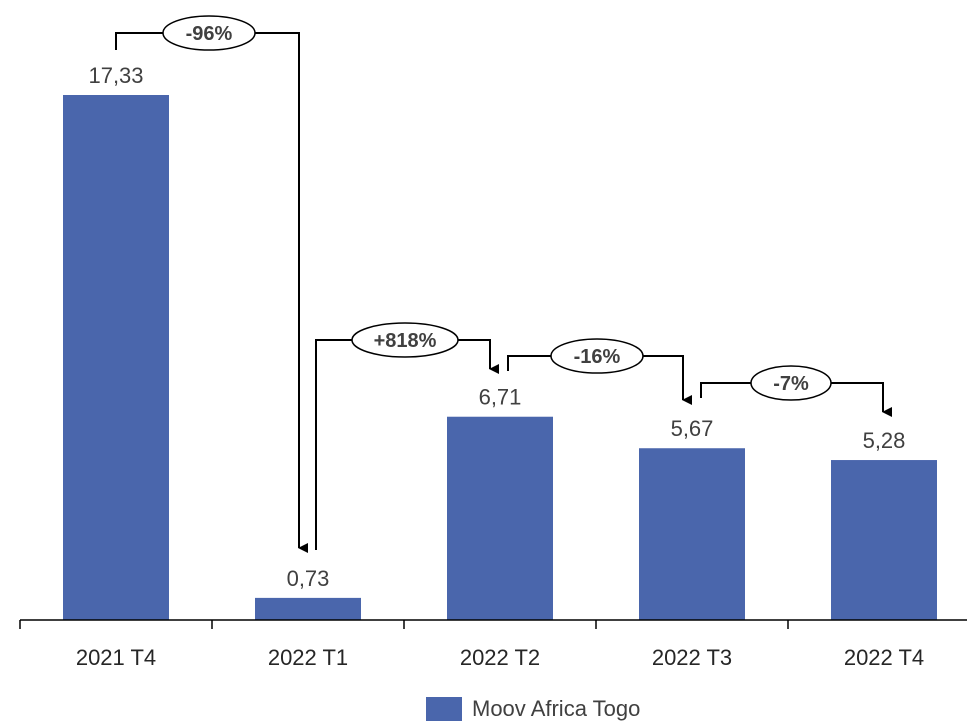 The image size is (967, 724). I want to click on x-tick-label: 2021 T4, so click(116, 657).